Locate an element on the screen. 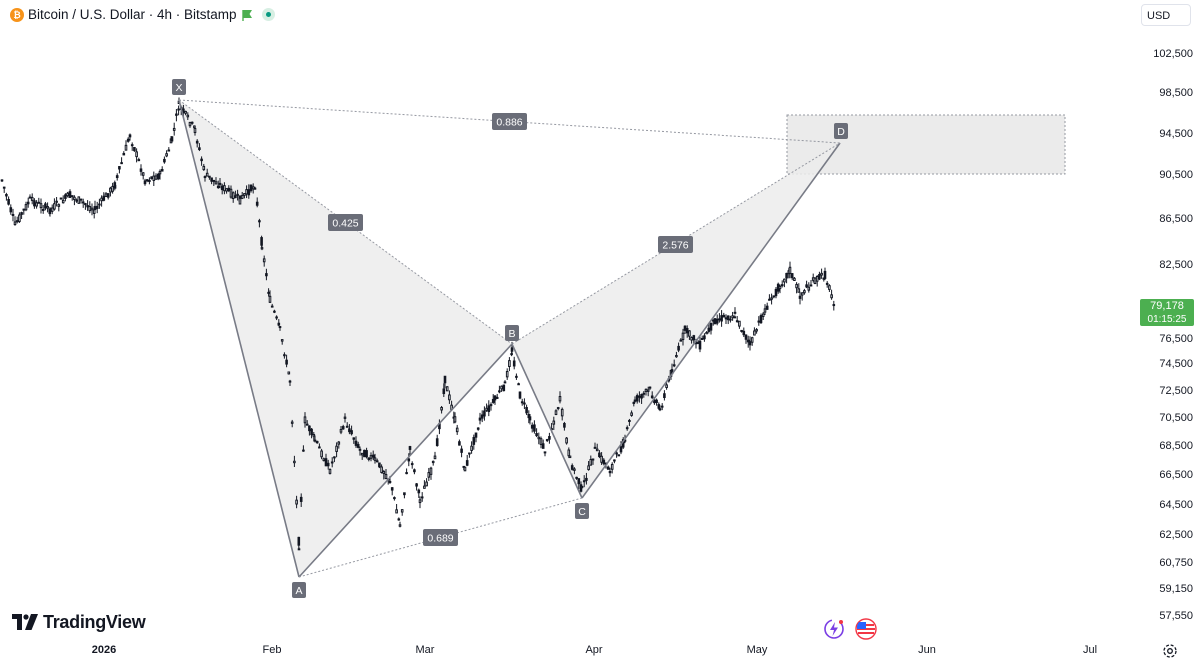 The height and width of the screenshot is (663, 1199). market-status-icon is located at coordinates (268, 14).